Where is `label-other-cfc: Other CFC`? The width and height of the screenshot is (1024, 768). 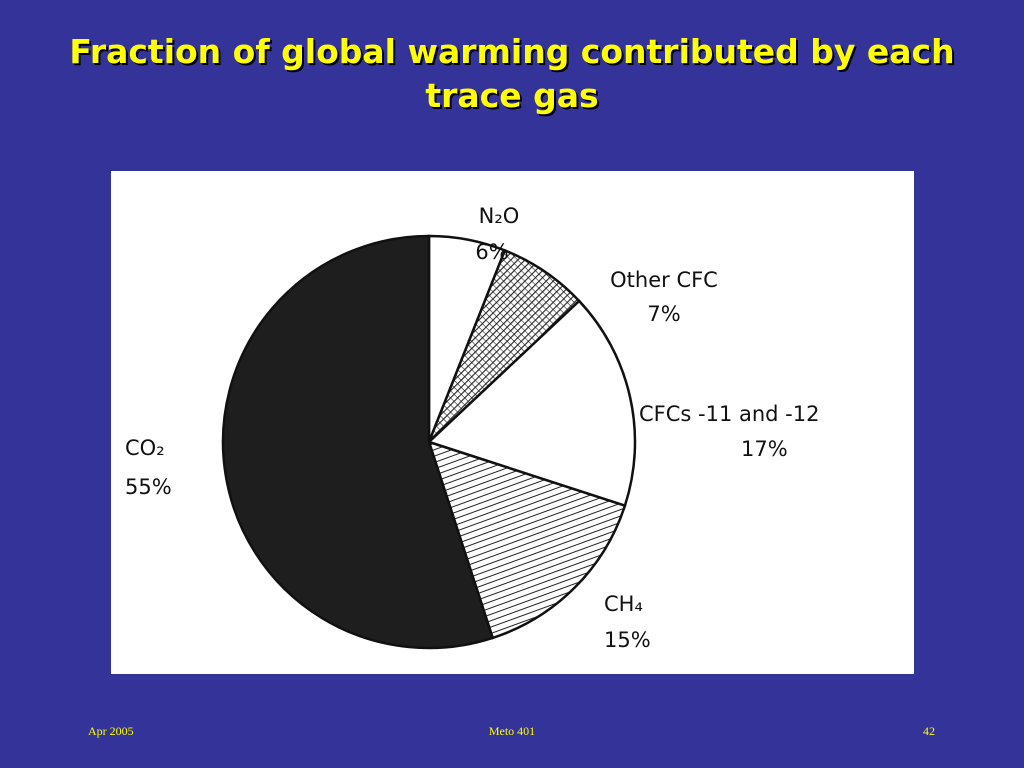 label-other-cfc: Other CFC is located at coordinates (664, 280).